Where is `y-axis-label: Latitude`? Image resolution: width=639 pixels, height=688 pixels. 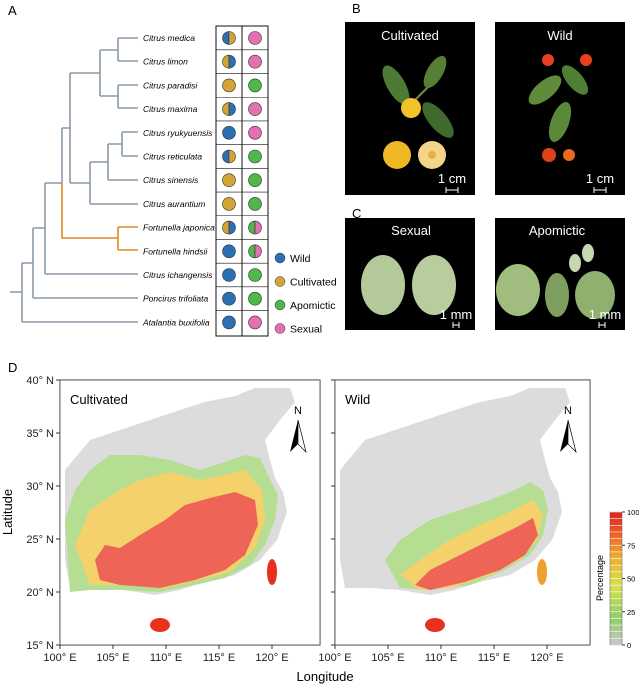
y-axis-label: Latitude is located at coordinates (7, 512).